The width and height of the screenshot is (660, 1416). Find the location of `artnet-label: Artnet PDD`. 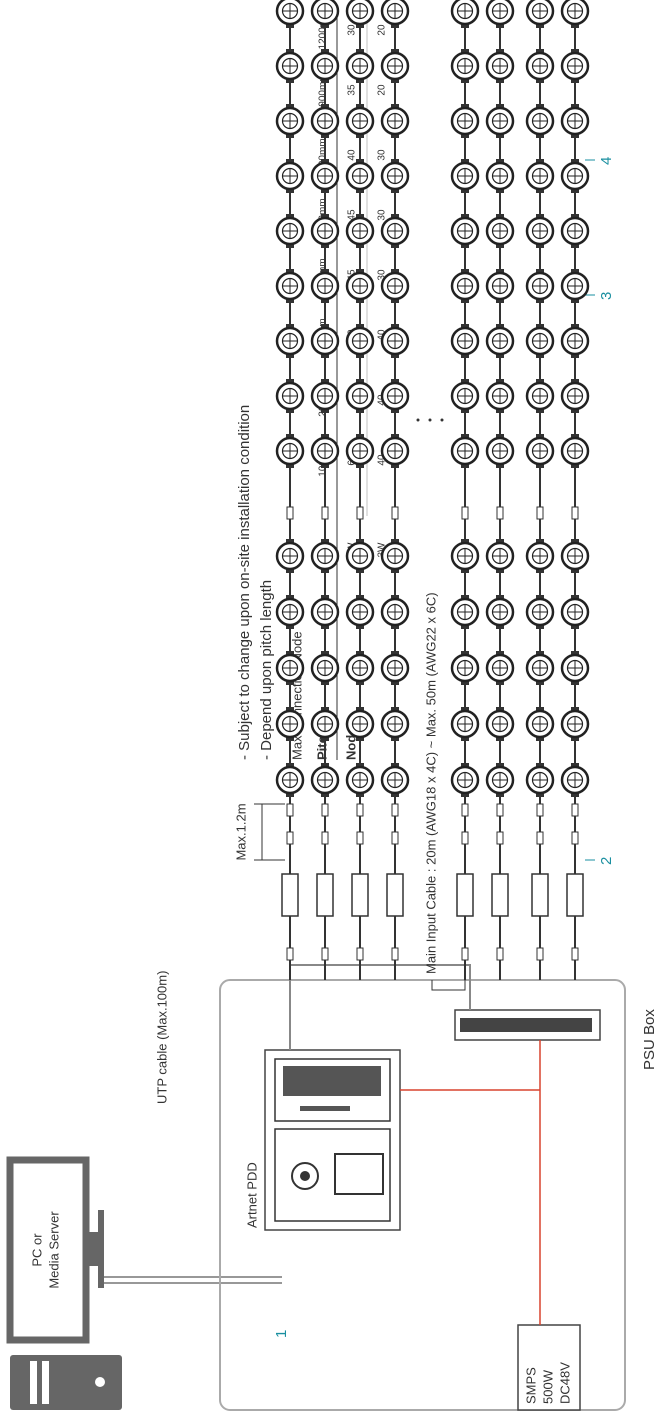

artnet-label: Artnet PDD is located at coordinates (251, 1195).